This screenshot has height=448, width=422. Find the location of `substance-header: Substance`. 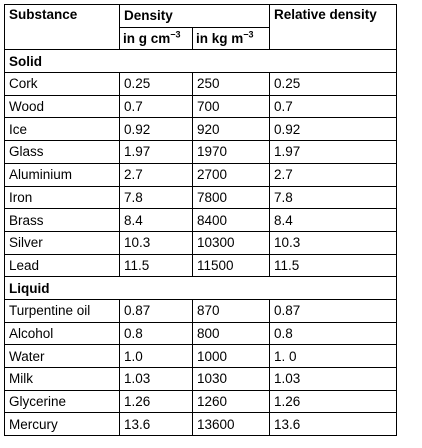

substance-header: Substance is located at coordinates (62, 27).